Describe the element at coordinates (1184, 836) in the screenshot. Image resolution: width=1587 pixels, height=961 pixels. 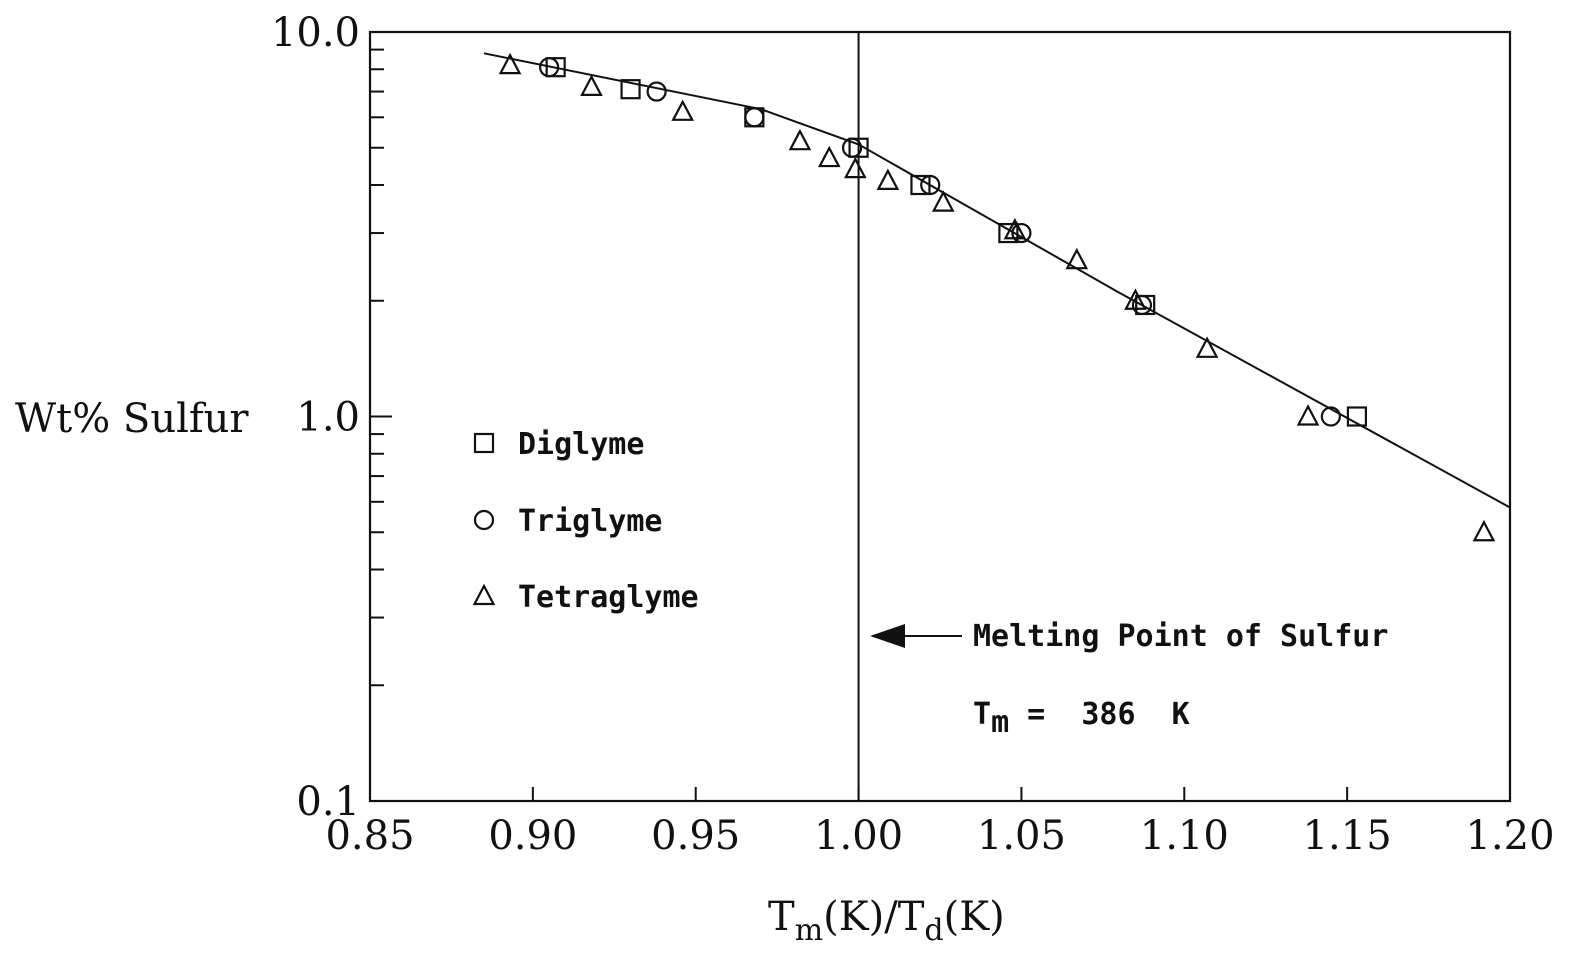
I see `x-tick-label: 1.10` at that location.